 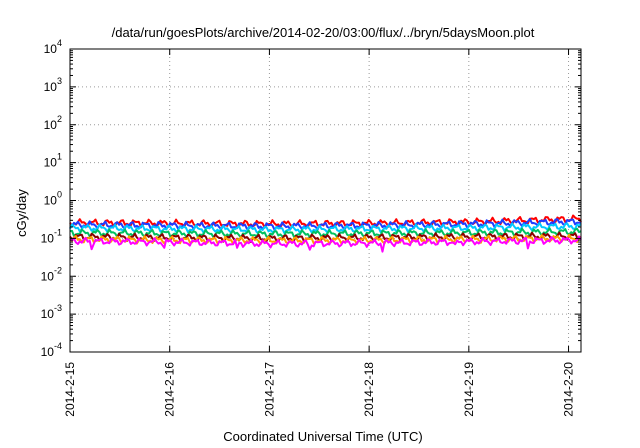 I want to click on y-tick-label: 10⁻², so click(x=51, y=274).